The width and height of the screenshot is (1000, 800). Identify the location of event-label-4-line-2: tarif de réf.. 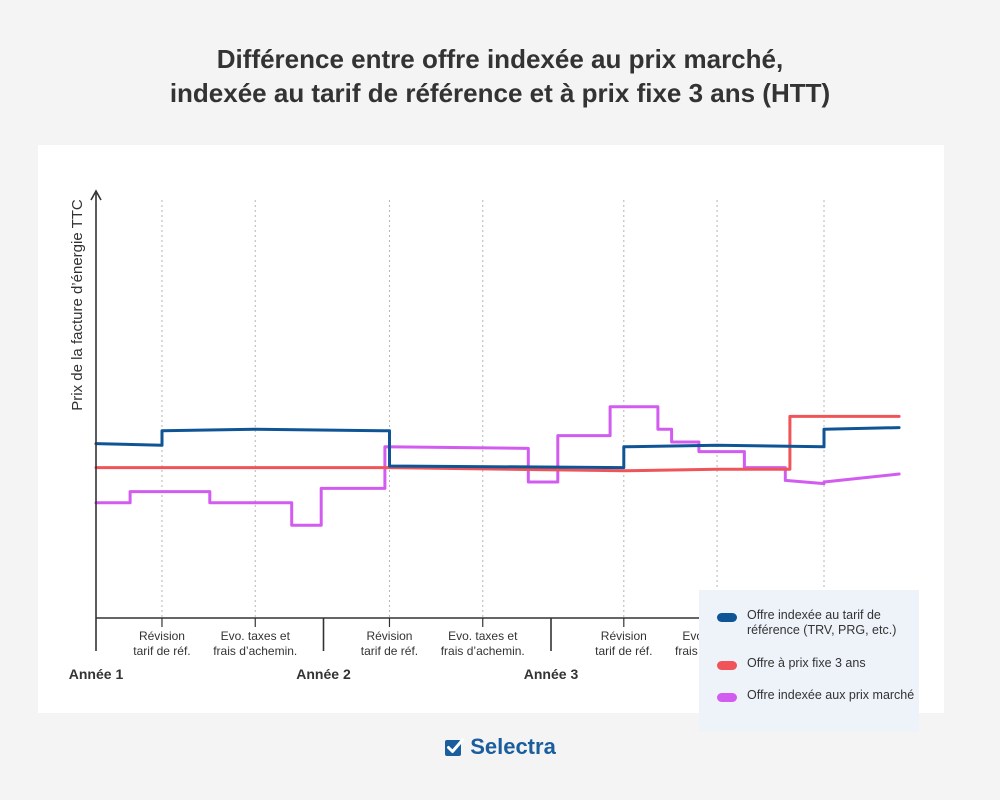
(623, 651).